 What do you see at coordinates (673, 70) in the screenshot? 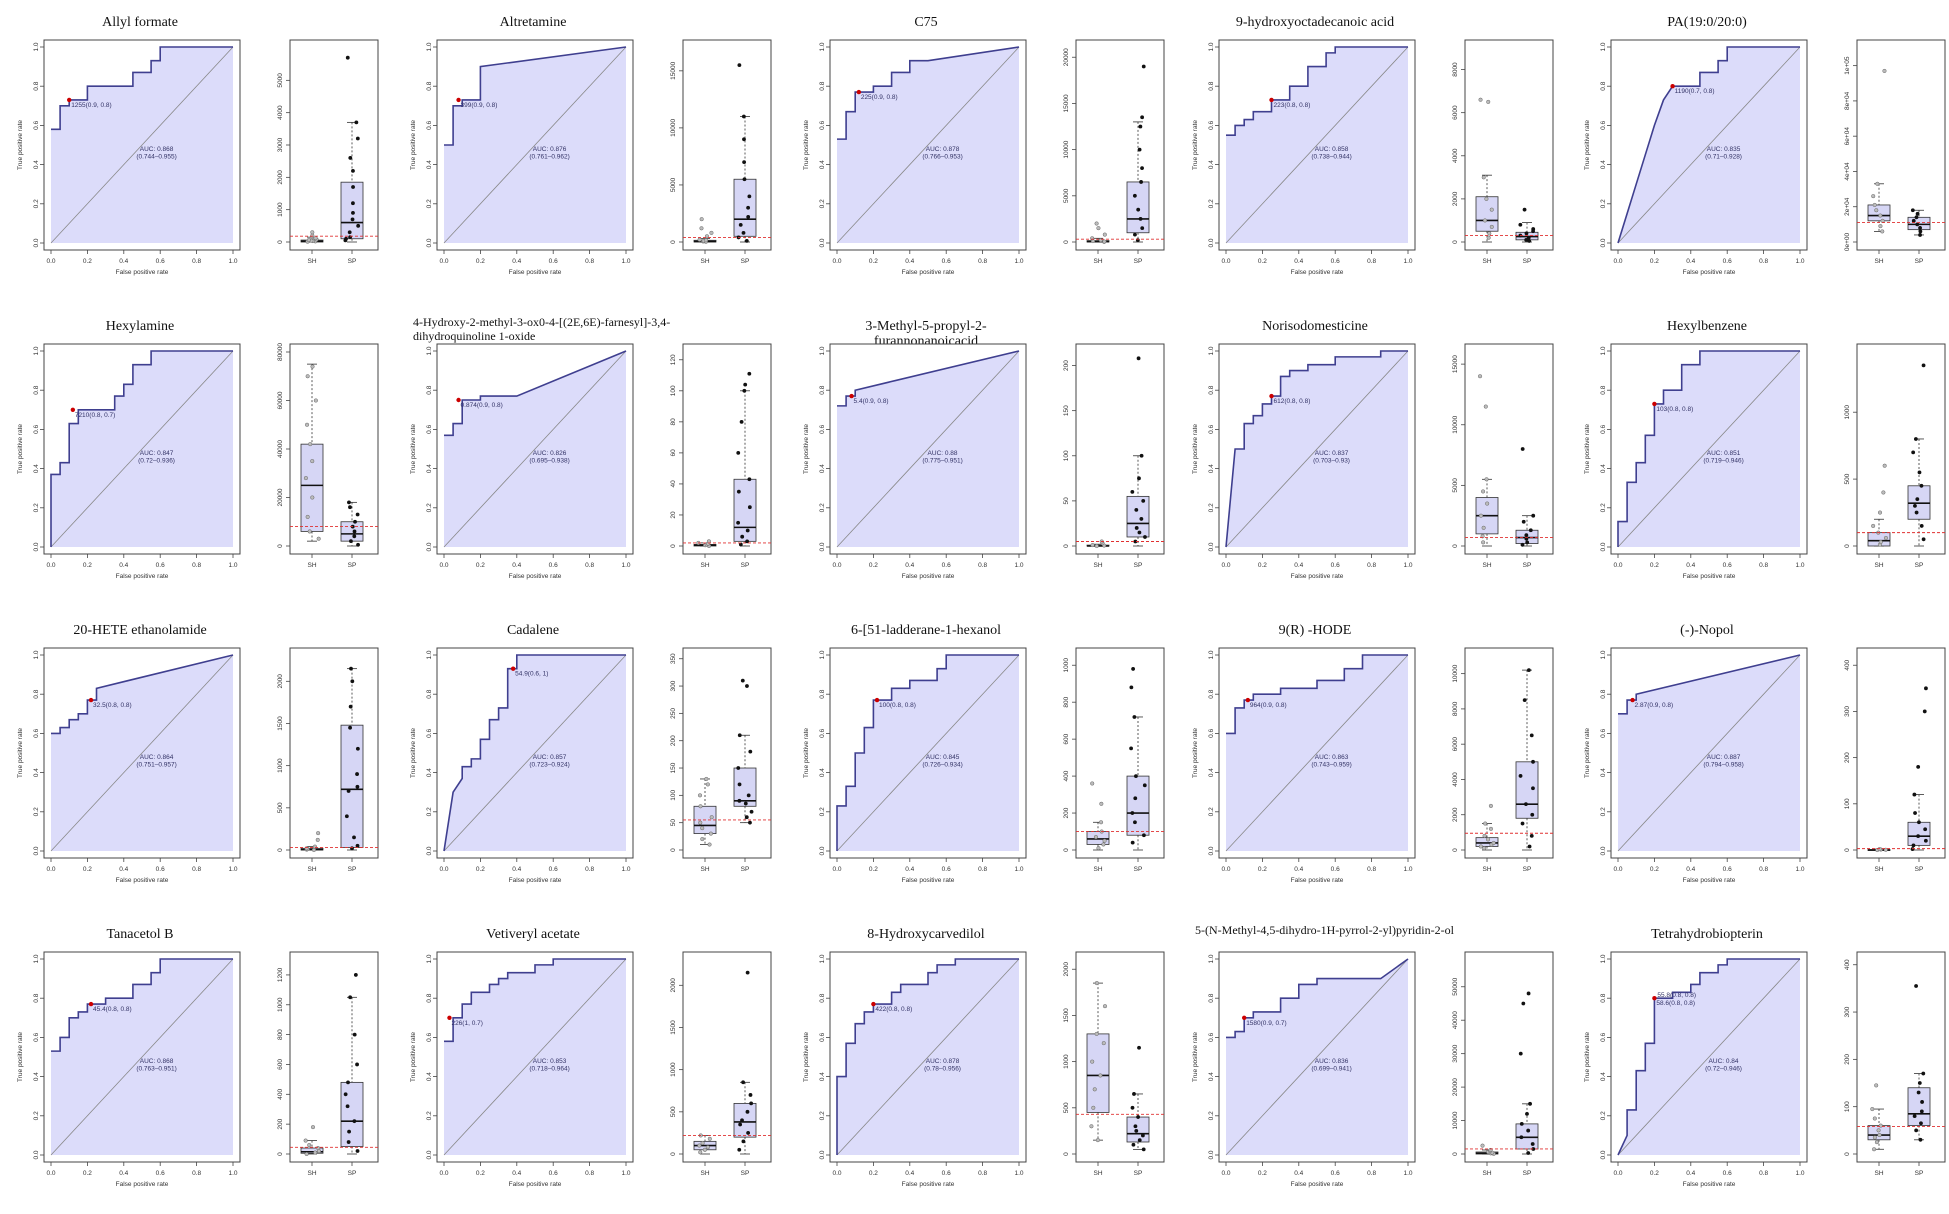
I see `boxplot-y-tick-label: 15000` at bounding box center [673, 70].